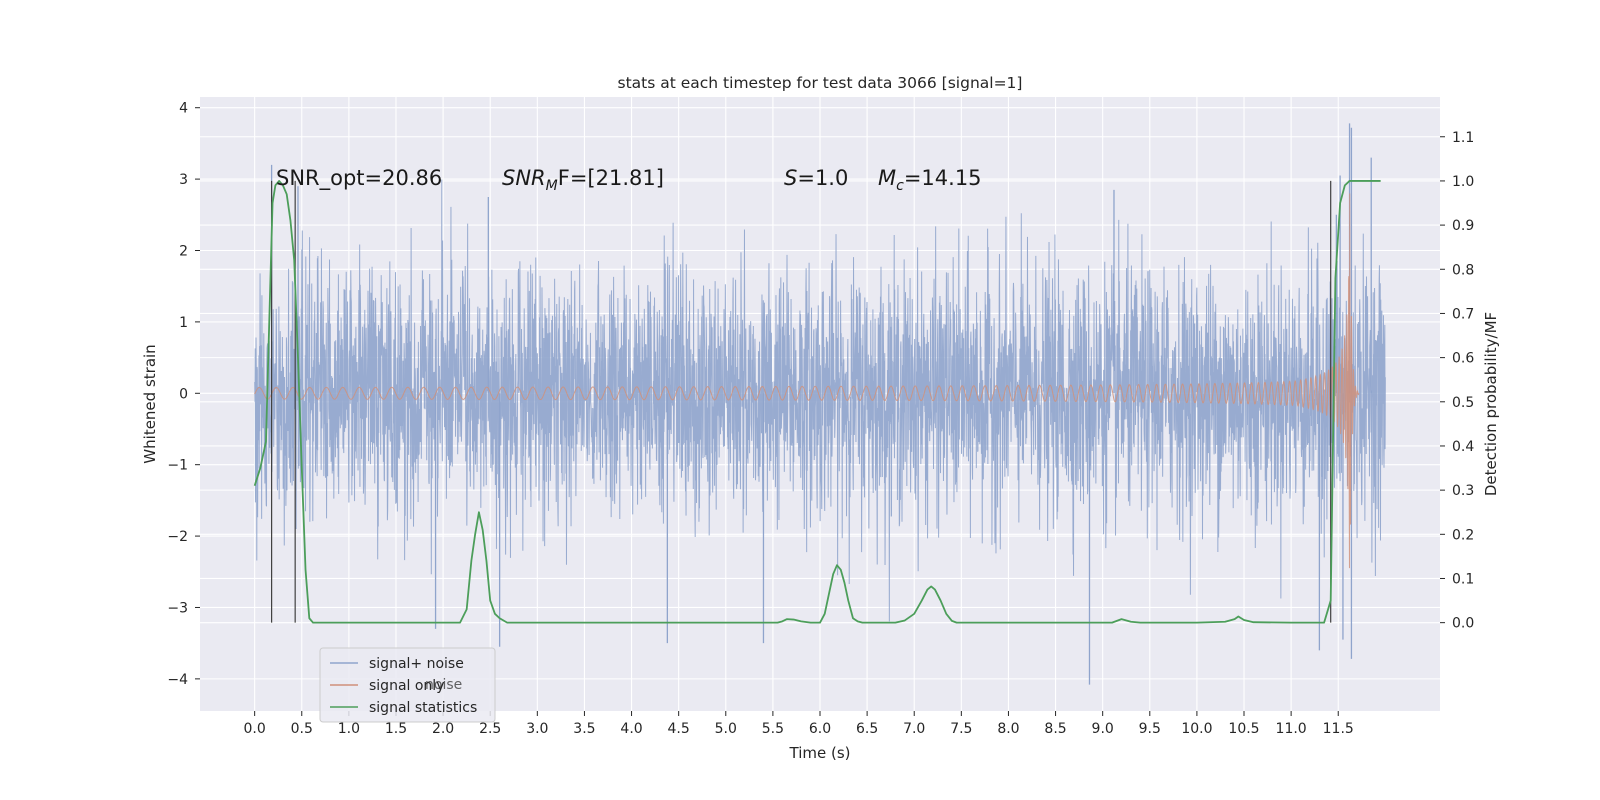 This screenshot has width=1600, height=800. I want to click on annotation-s-var: S, so click(790, 178).